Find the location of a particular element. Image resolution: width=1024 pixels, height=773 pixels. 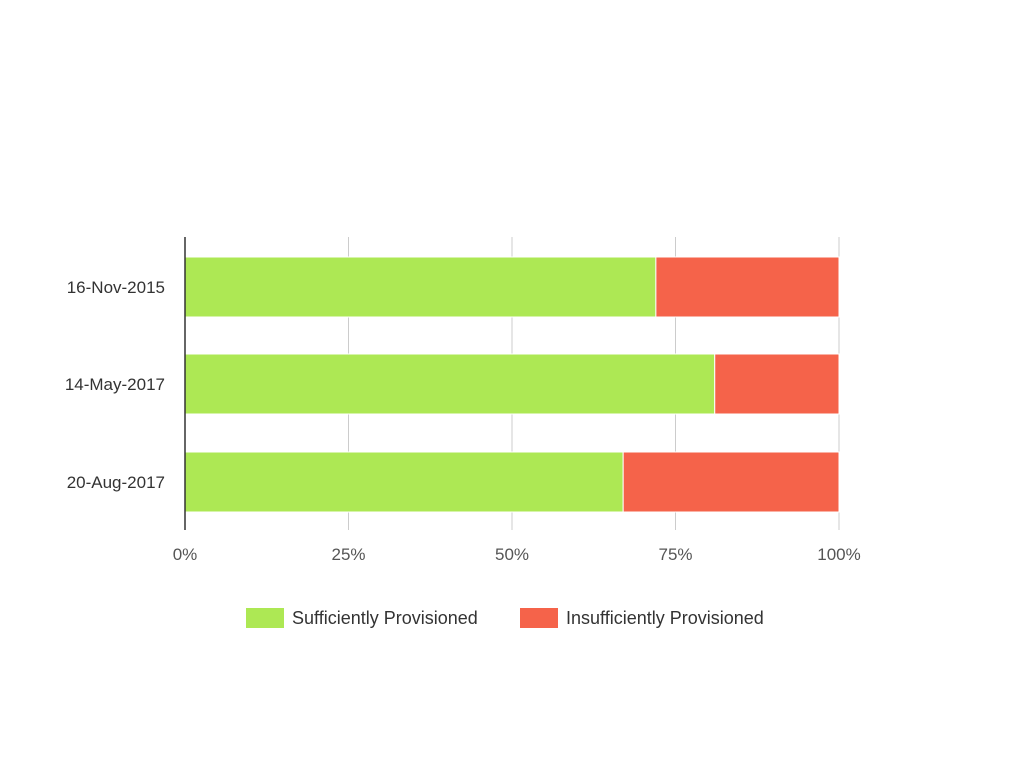

legend-label: Insufficiently Provisioned is located at coordinates (665, 618).